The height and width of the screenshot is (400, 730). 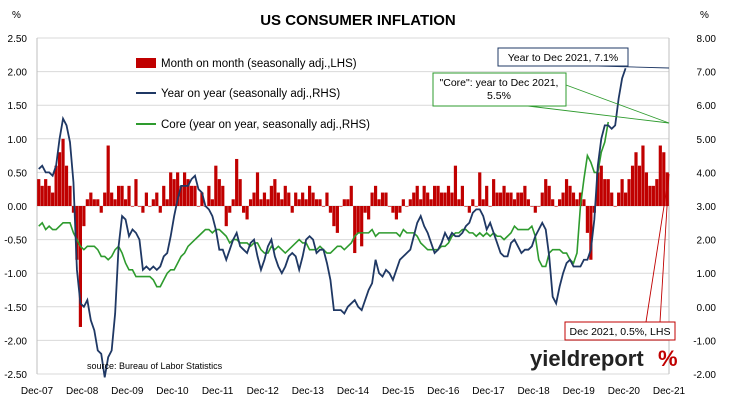 What do you see at coordinates (707, 308) in the screenshot?
I see `right-tick-label: 0.00` at bounding box center [707, 308].